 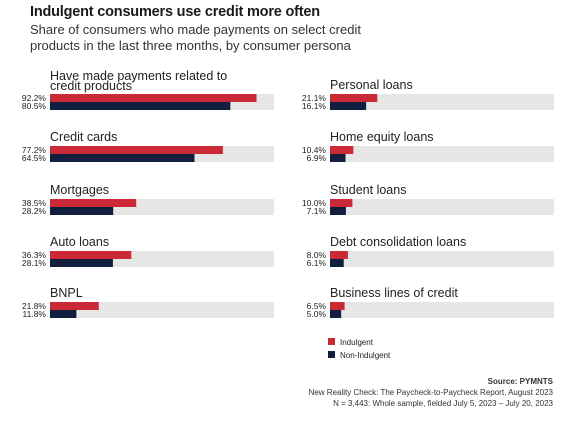 What do you see at coordinates (122, 158) in the screenshot?
I see `cat-1-bar-non-indulgent` at bounding box center [122, 158].